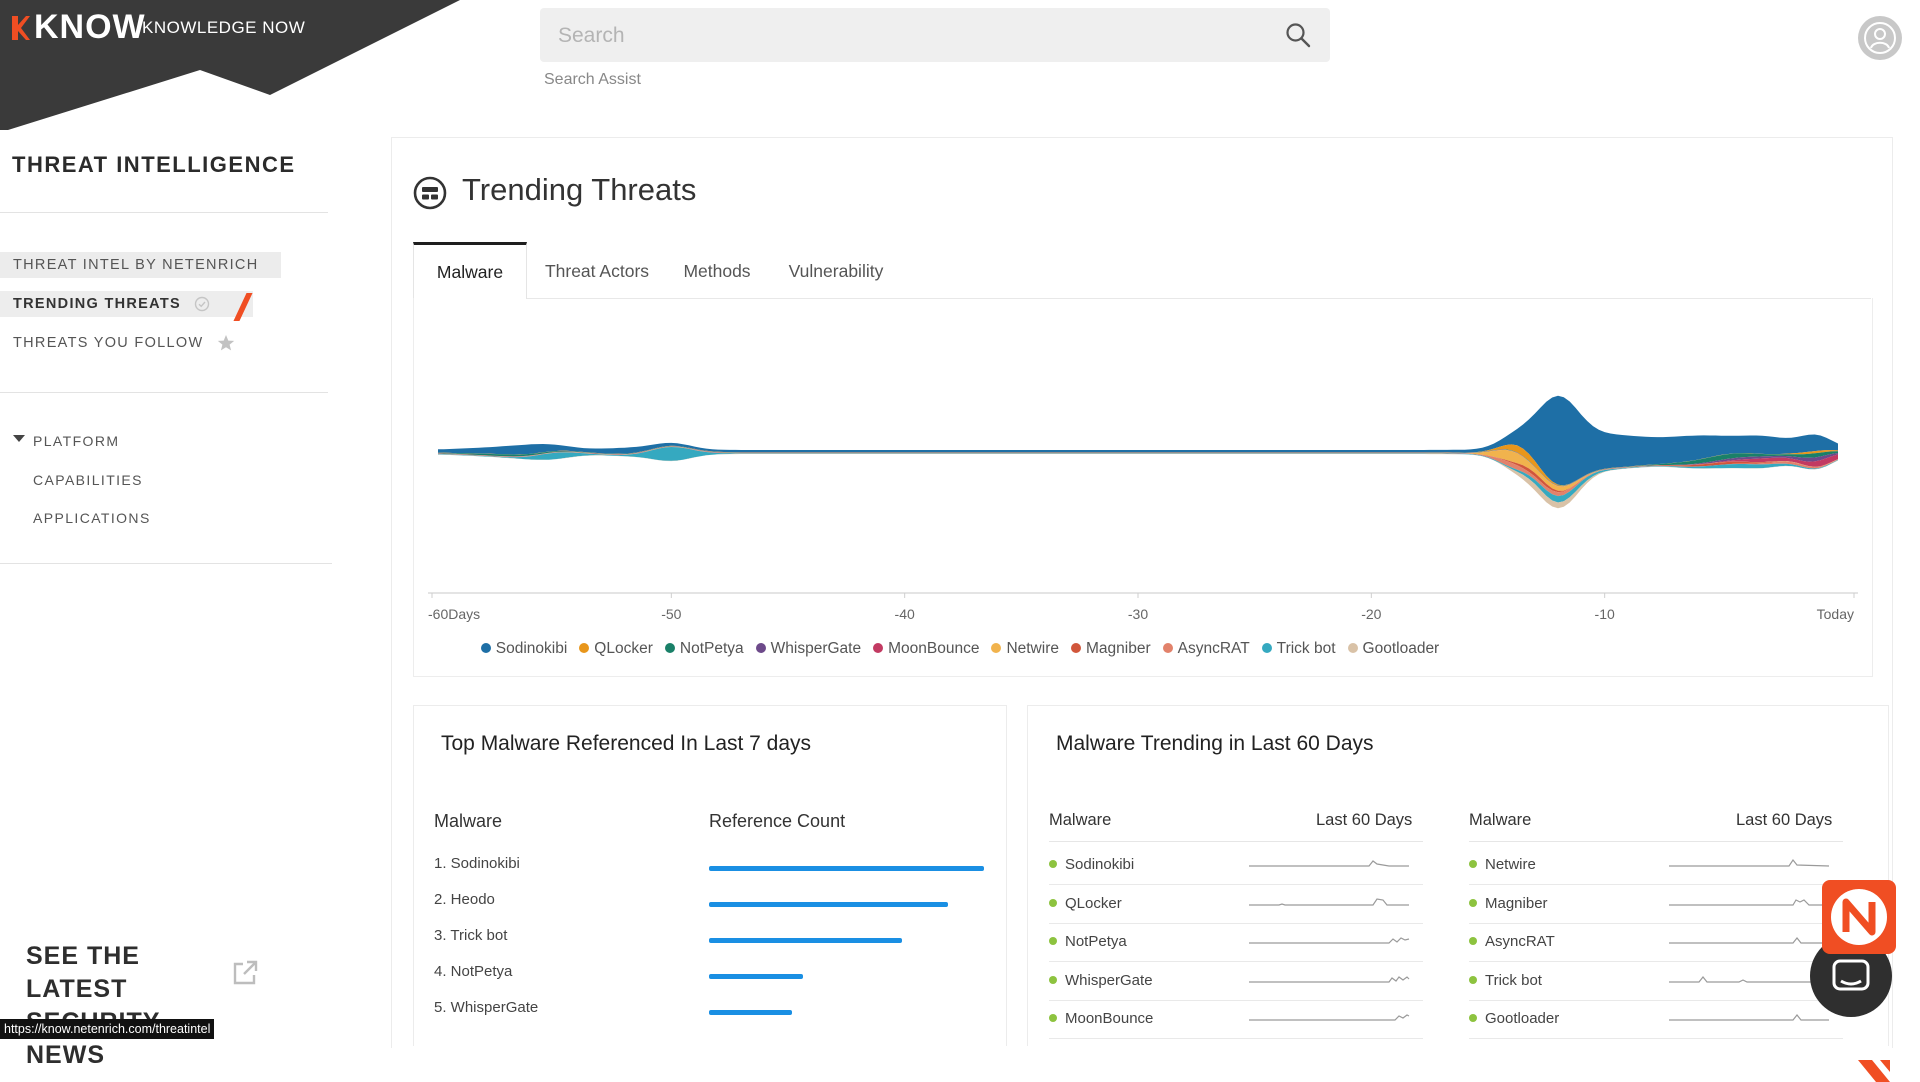 This screenshot has height=1082, width=1920. I want to click on col-header-reference-count: Reference Count, so click(777, 821).